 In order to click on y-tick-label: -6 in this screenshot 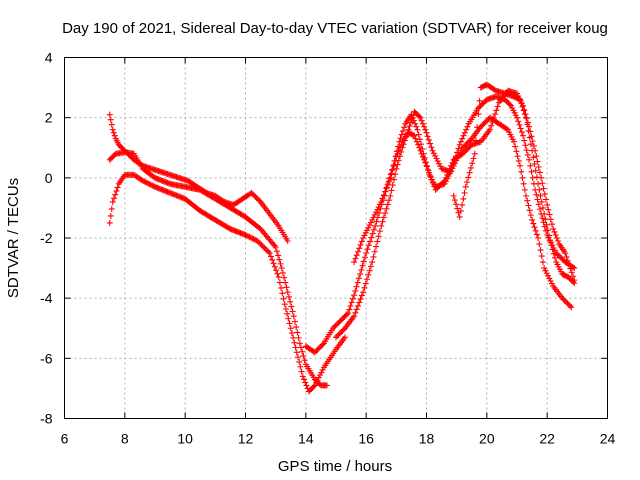, I will do `click(46, 358)`.